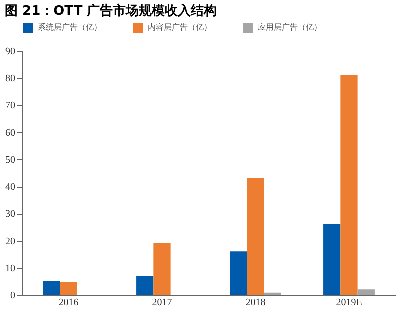 This screenshot has height=312, width=401. Describe the element at coordinates (11, 79) in the screenshot. I see `y-tick-label: 80` at that location.